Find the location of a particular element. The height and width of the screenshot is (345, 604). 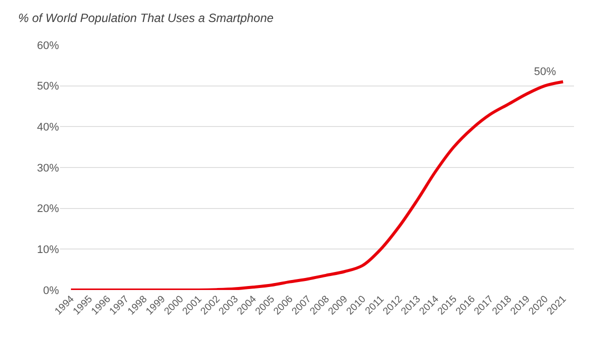

y-tick-label: 40% is located at coordinates (48, 128).